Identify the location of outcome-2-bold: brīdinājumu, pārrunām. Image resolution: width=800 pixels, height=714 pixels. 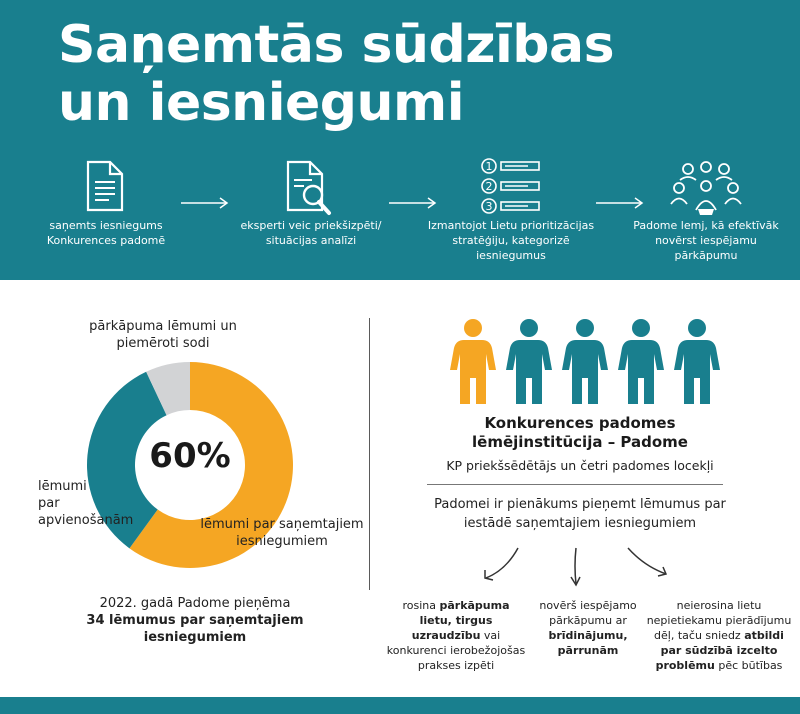
(588, 643).